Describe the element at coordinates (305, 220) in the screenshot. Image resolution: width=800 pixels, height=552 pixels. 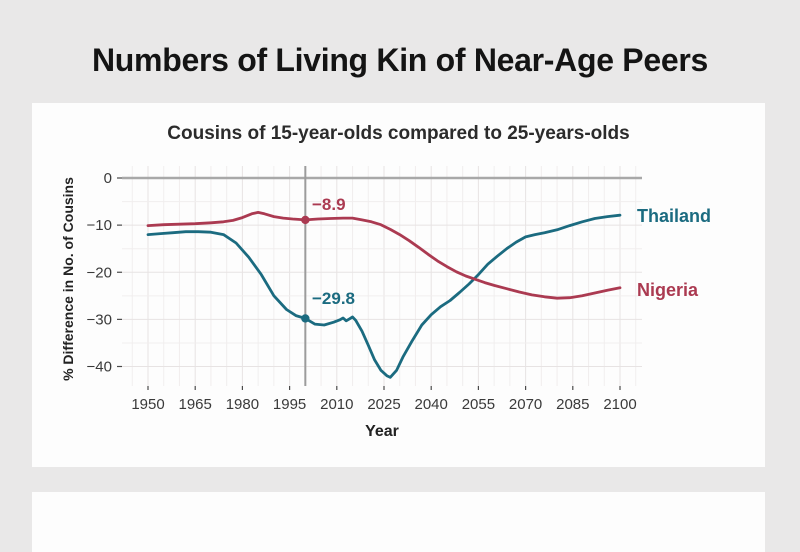
I see `marked-point-nigeria` at that location.